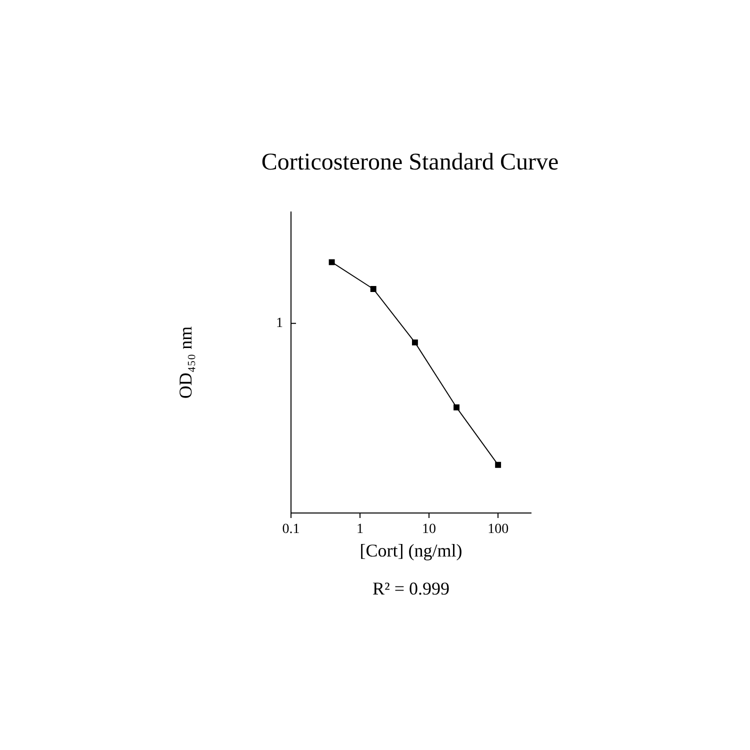 The image size is (750, 750). I want to click on text: 1, so click(279, 324).